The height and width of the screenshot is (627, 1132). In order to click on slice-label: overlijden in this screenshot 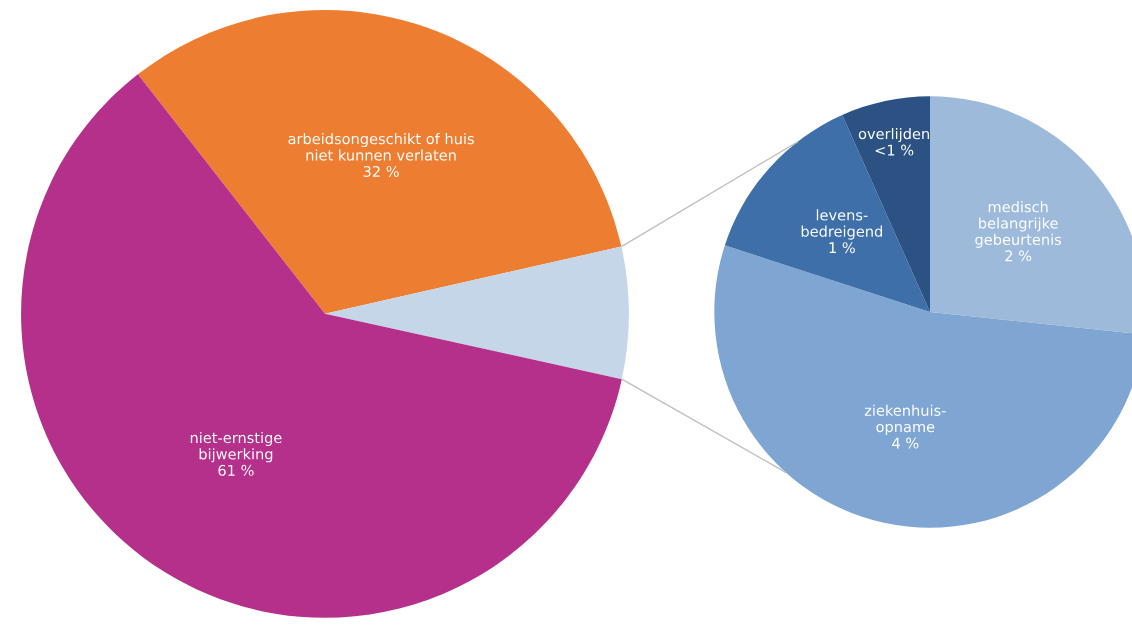, I will do `click(893, 135)`.